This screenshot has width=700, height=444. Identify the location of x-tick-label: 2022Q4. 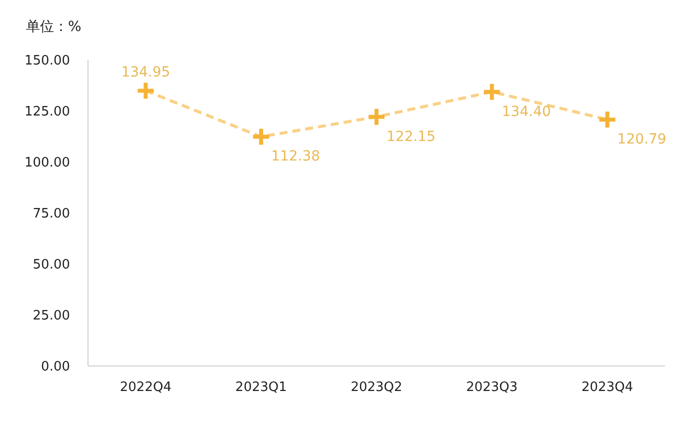
(146, 388).